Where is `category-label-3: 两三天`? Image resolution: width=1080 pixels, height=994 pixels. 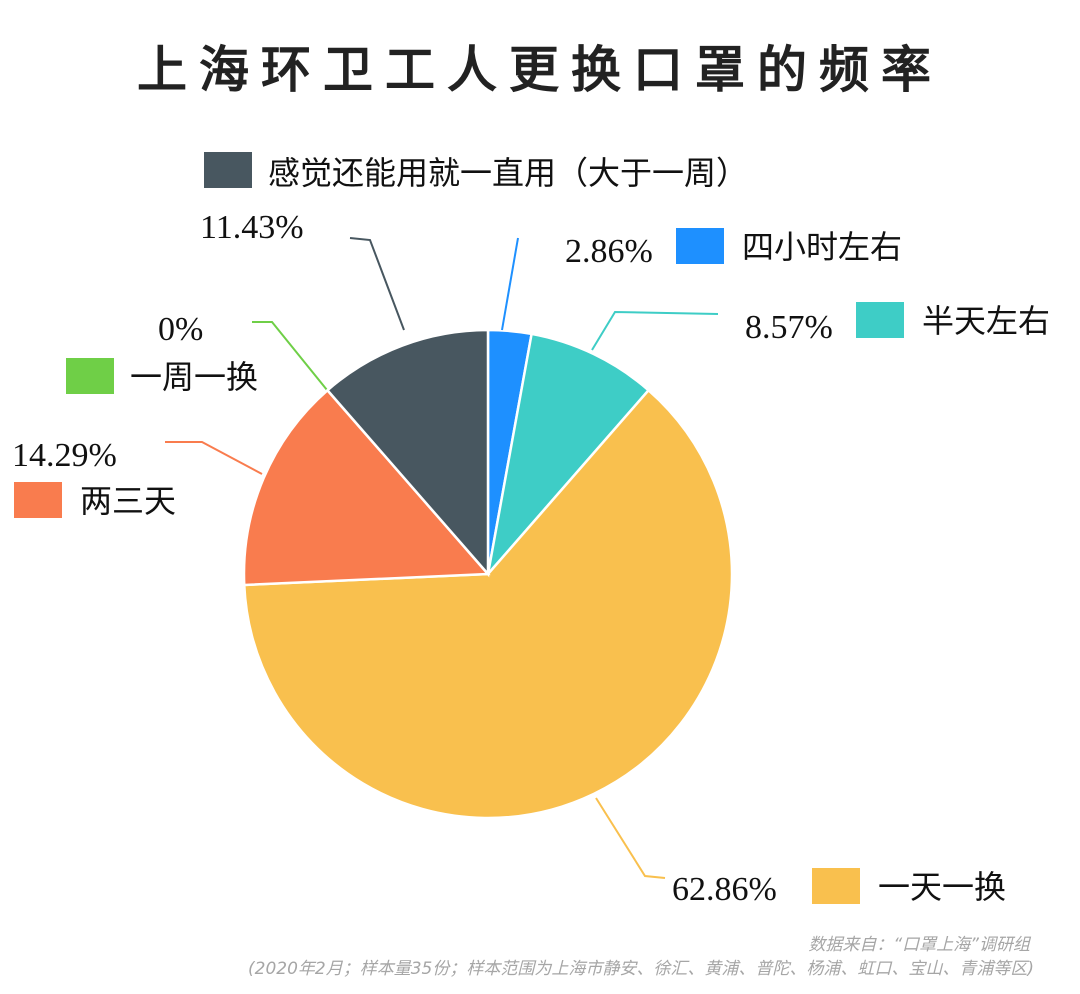
category-label-3: 两三天 is located at coordinates (128, 501).